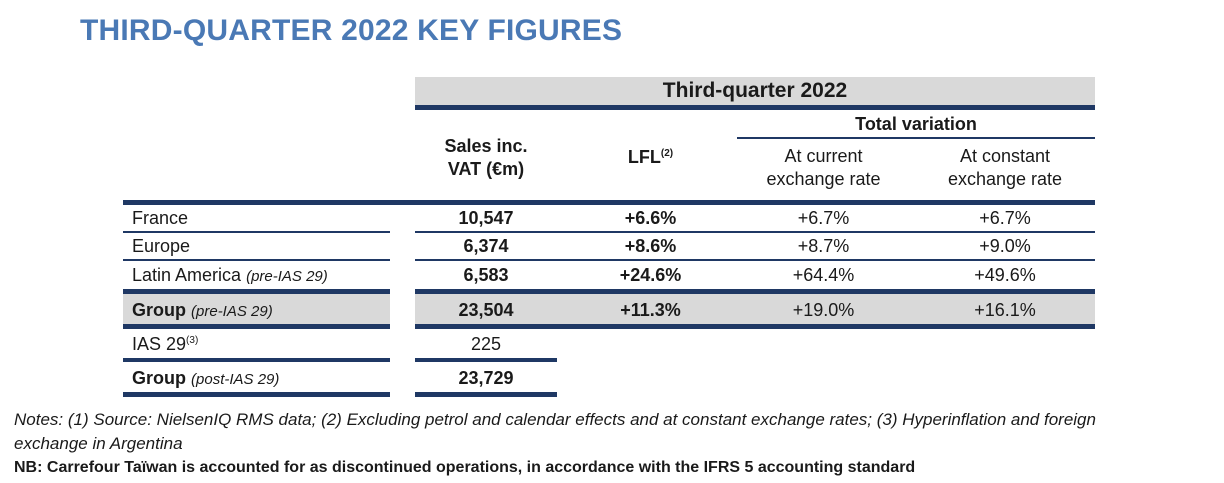 The width and height of the screenshot is (1224, 483). I want to click on group-pre-sales: 23,504, so click(486, 310).